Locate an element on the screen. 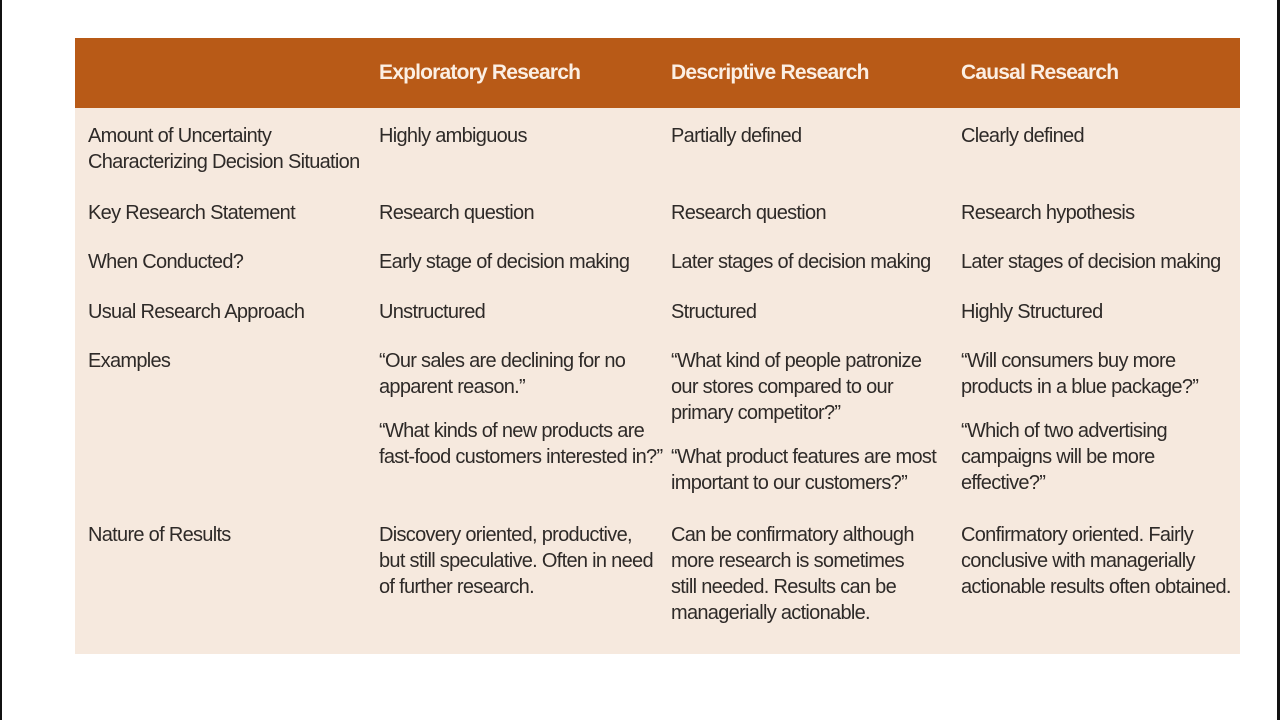 This screenshot has height=720, width=1280. column-header-causal: Causal Research is located at coordinates (1040, 72).